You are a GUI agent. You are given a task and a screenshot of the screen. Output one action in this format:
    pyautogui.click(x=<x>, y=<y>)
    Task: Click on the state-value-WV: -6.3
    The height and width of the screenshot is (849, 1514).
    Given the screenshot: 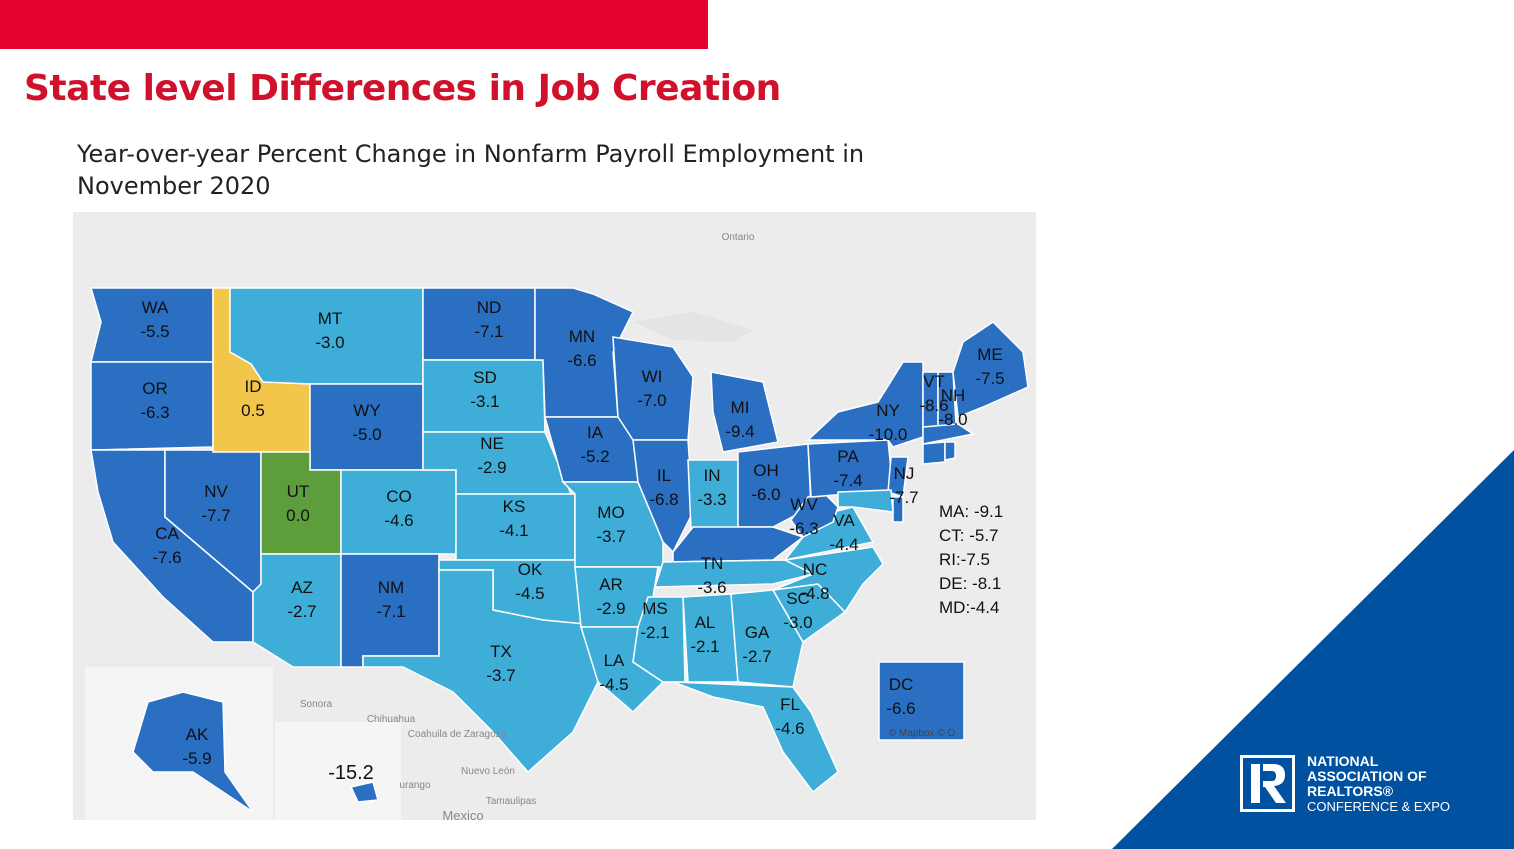 What is the action you would take?
    pyautogui.click(x=803, y=528)
    